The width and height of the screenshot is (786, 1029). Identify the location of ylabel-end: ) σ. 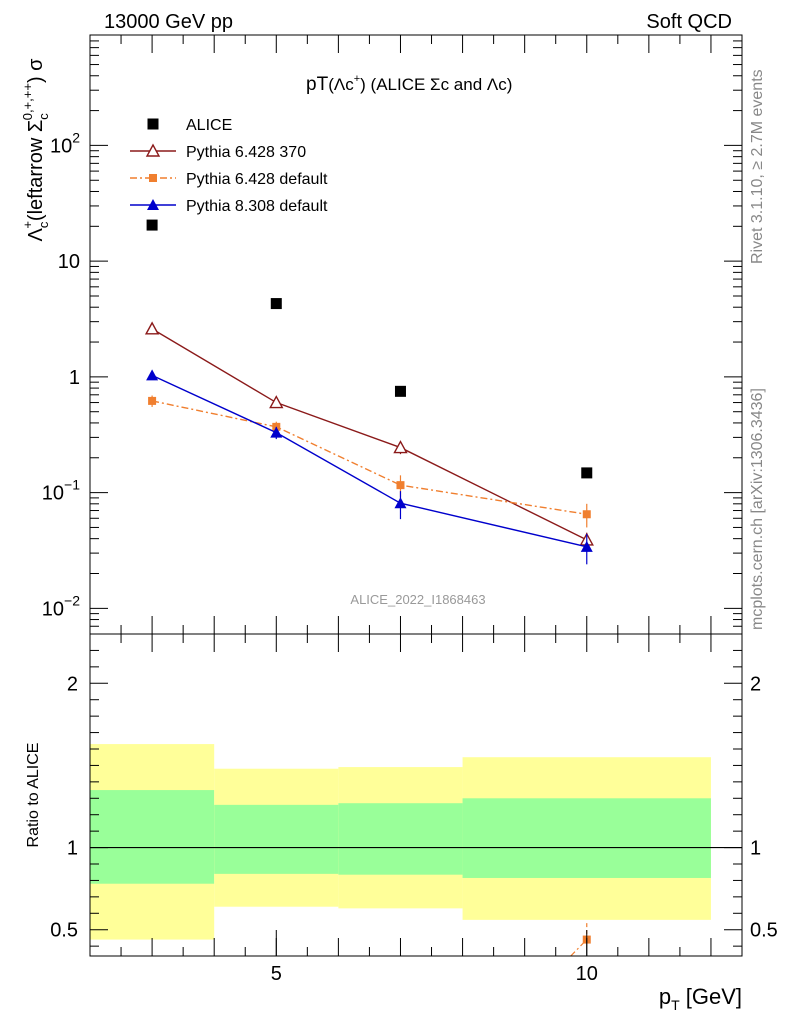
(36, 70).